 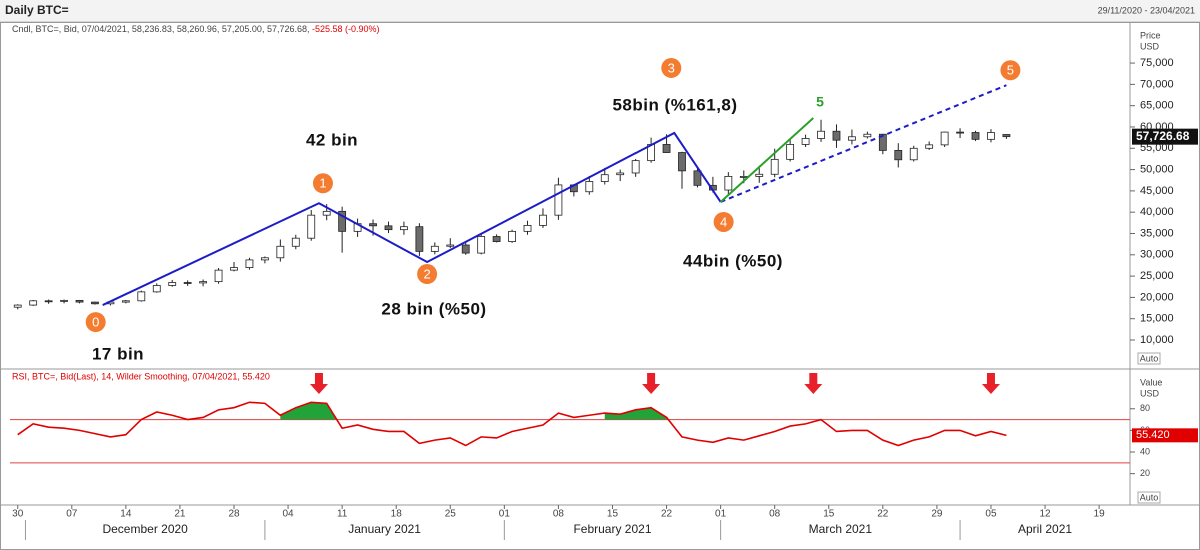 I want to click on annotation: 42 bin, so click(x=332, y=139).